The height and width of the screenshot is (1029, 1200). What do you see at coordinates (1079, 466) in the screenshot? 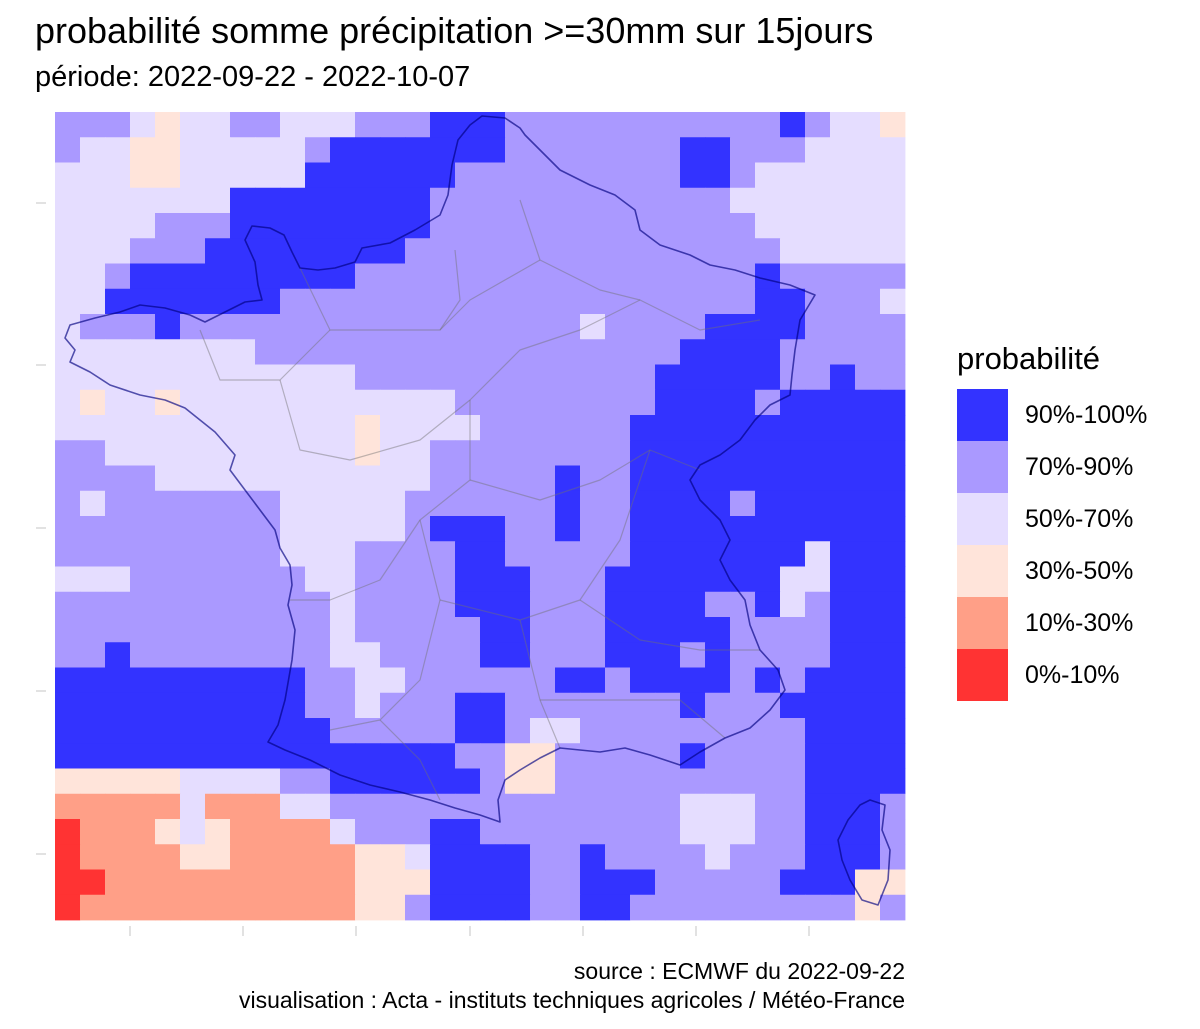
I see `legend-label: 70%-90%` at bounding box center [1079, 466].